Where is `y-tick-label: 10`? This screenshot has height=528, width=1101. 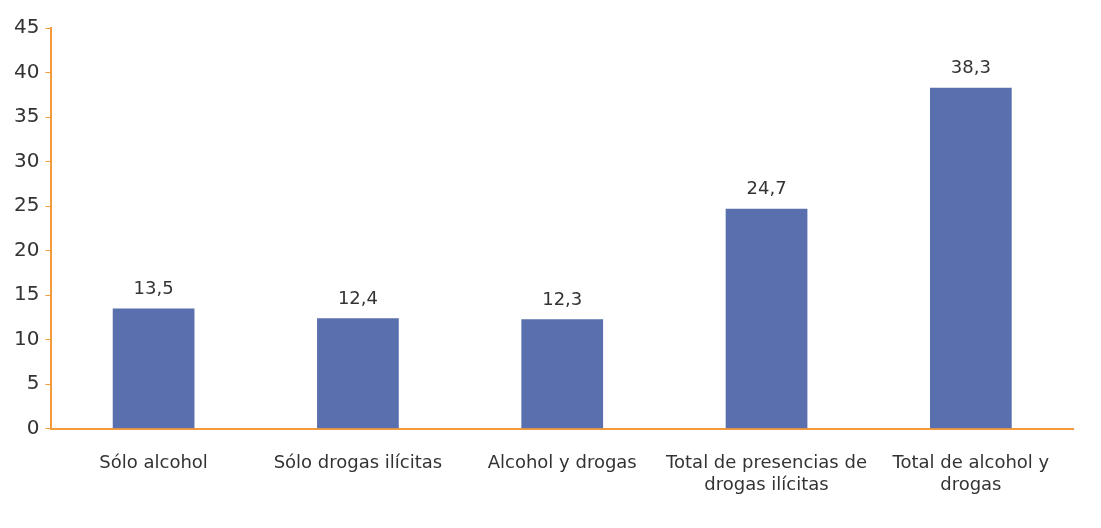 y-tick-label: 10 is located at coordinates (27, 337).